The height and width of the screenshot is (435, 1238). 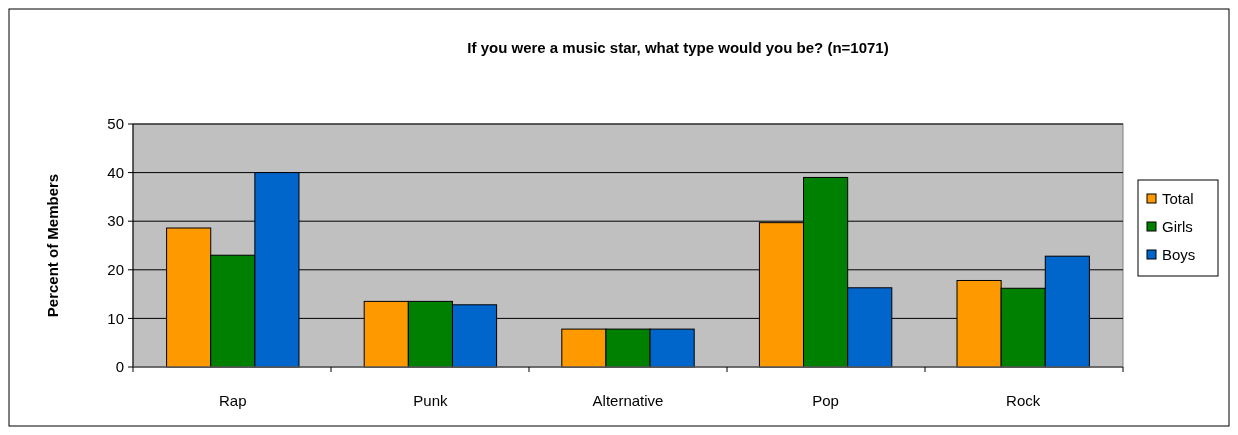 What do you see at coordinates (430, 400) in the screenshot?
I see `x-tick-label: Punk` at bounding box center [430, 400].